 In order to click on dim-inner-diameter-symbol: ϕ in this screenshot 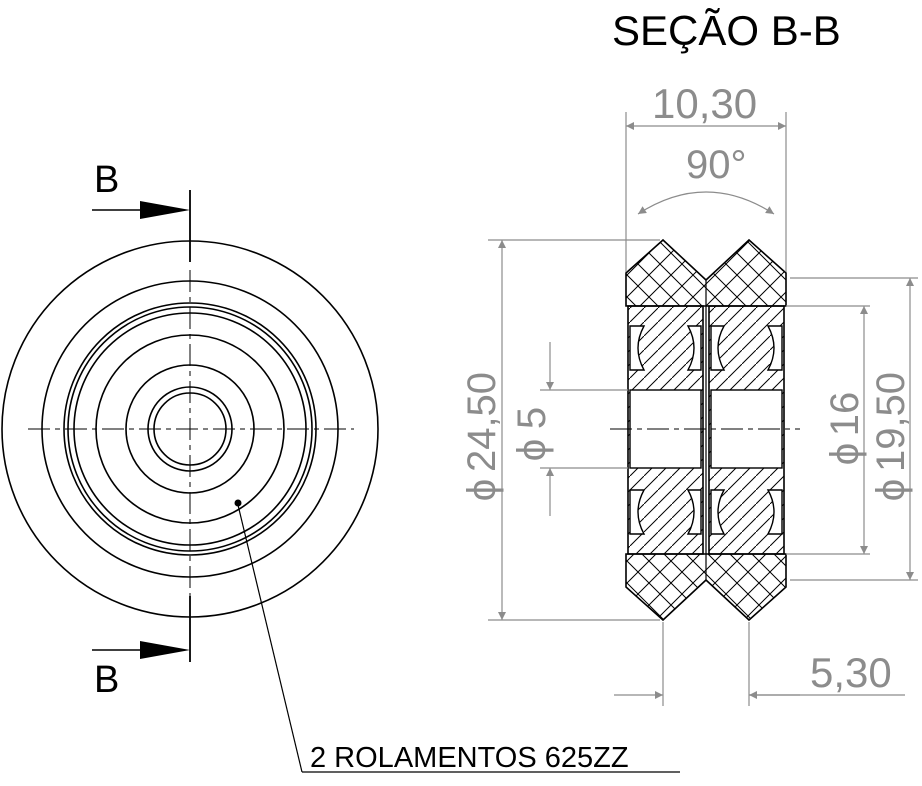, I will do `click(845, 454)`.